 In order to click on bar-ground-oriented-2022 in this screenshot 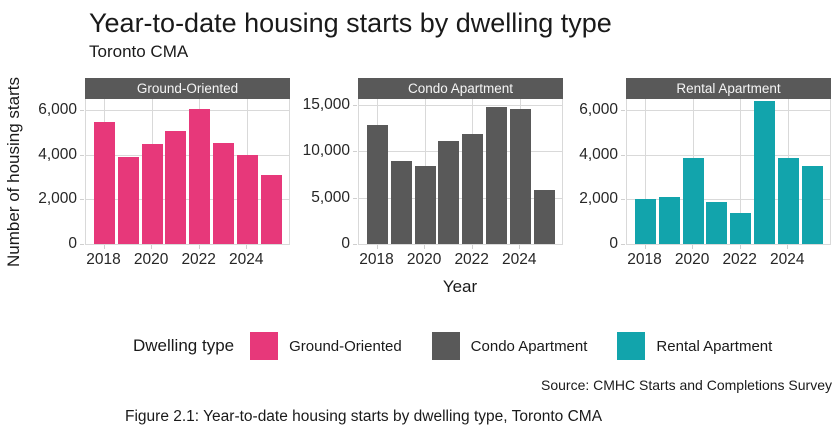, I will do `click(200, 176)`.